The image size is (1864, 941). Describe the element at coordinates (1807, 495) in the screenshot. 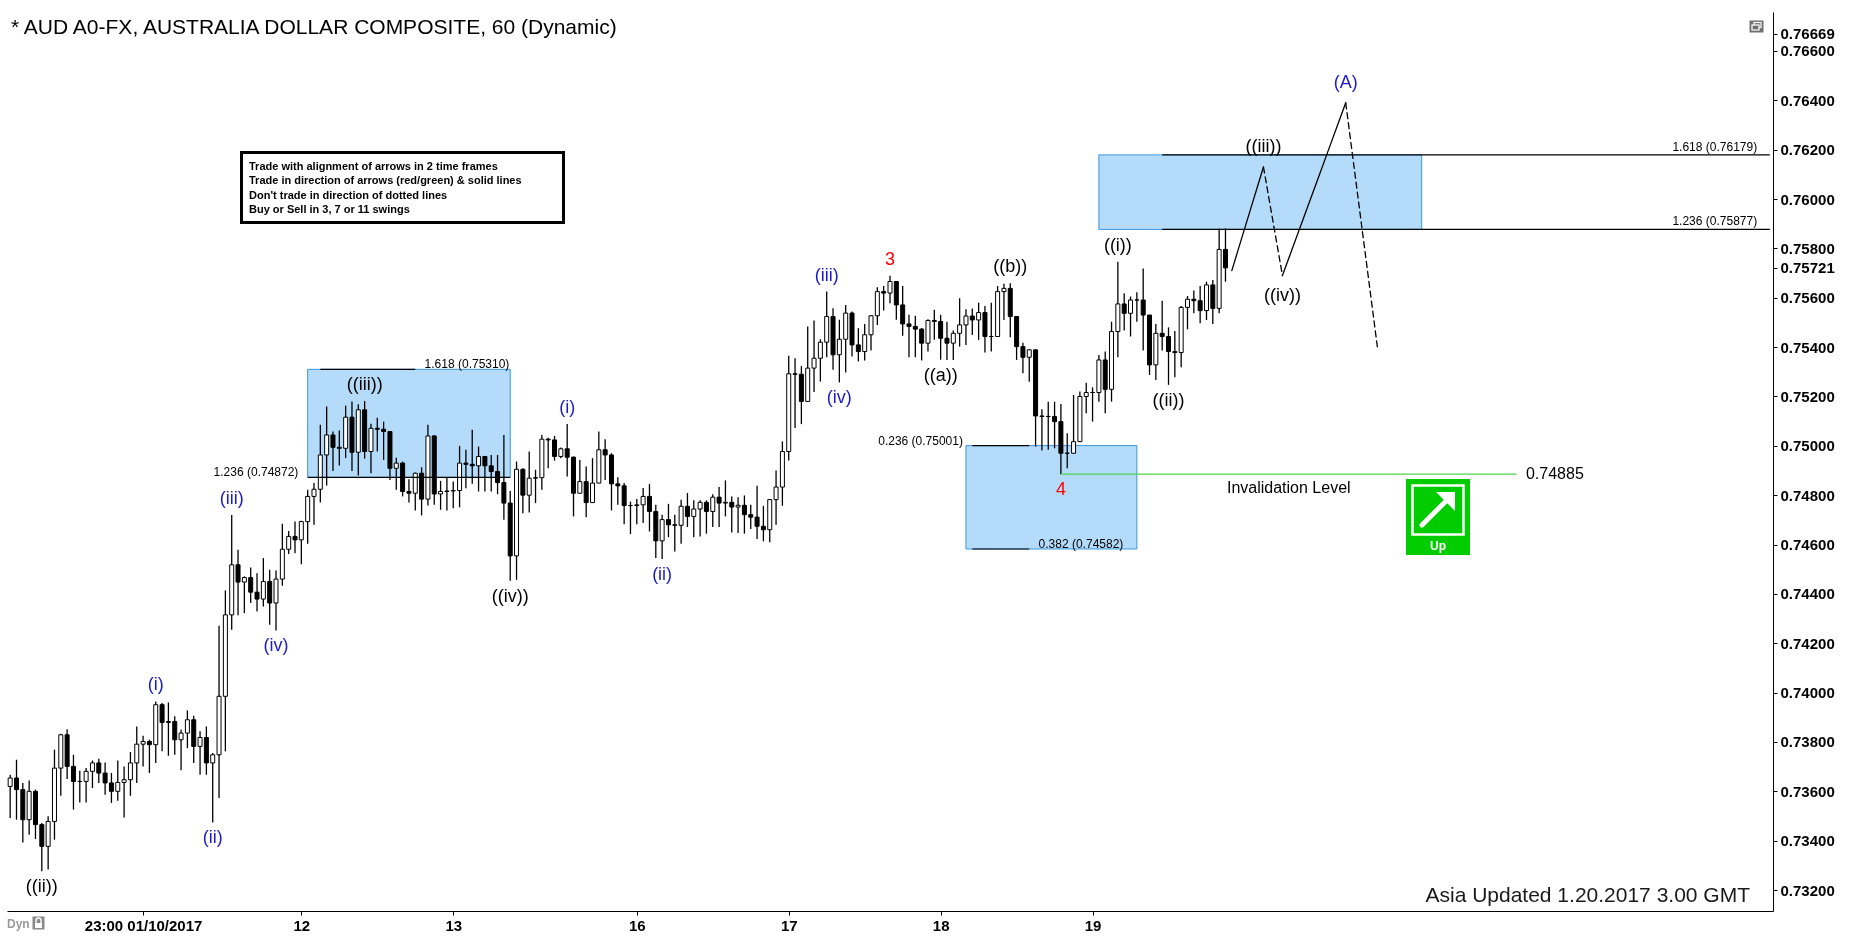

I see `y-tick-label: 0.74800` at that location.